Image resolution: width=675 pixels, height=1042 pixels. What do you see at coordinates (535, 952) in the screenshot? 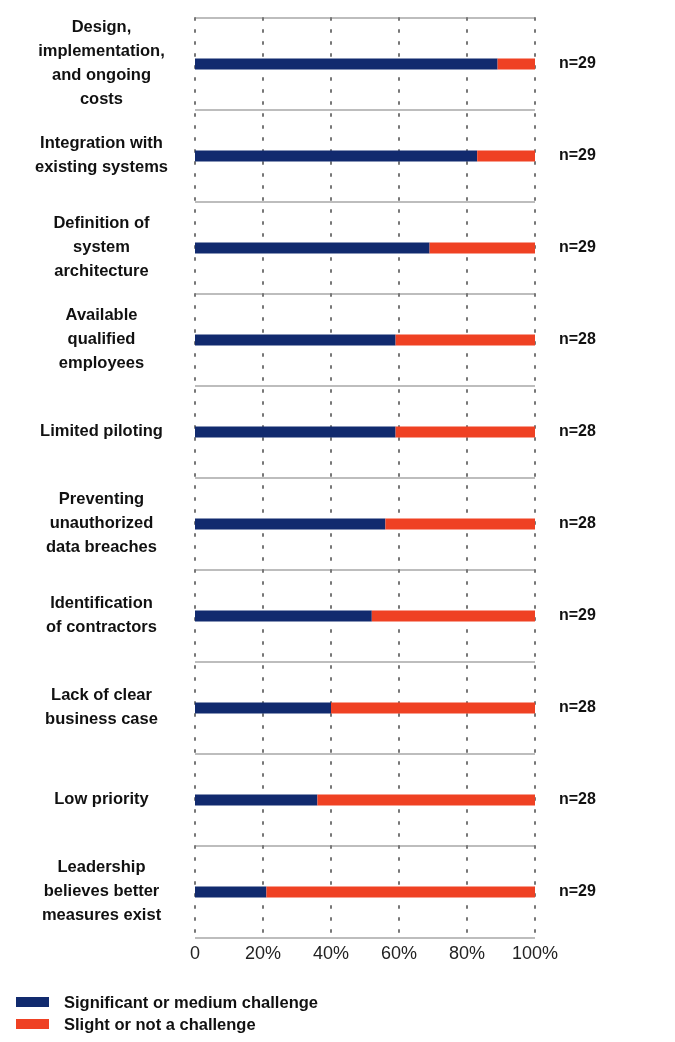
I see `x-tick-label: 100%` at bounding box center [535, 952].